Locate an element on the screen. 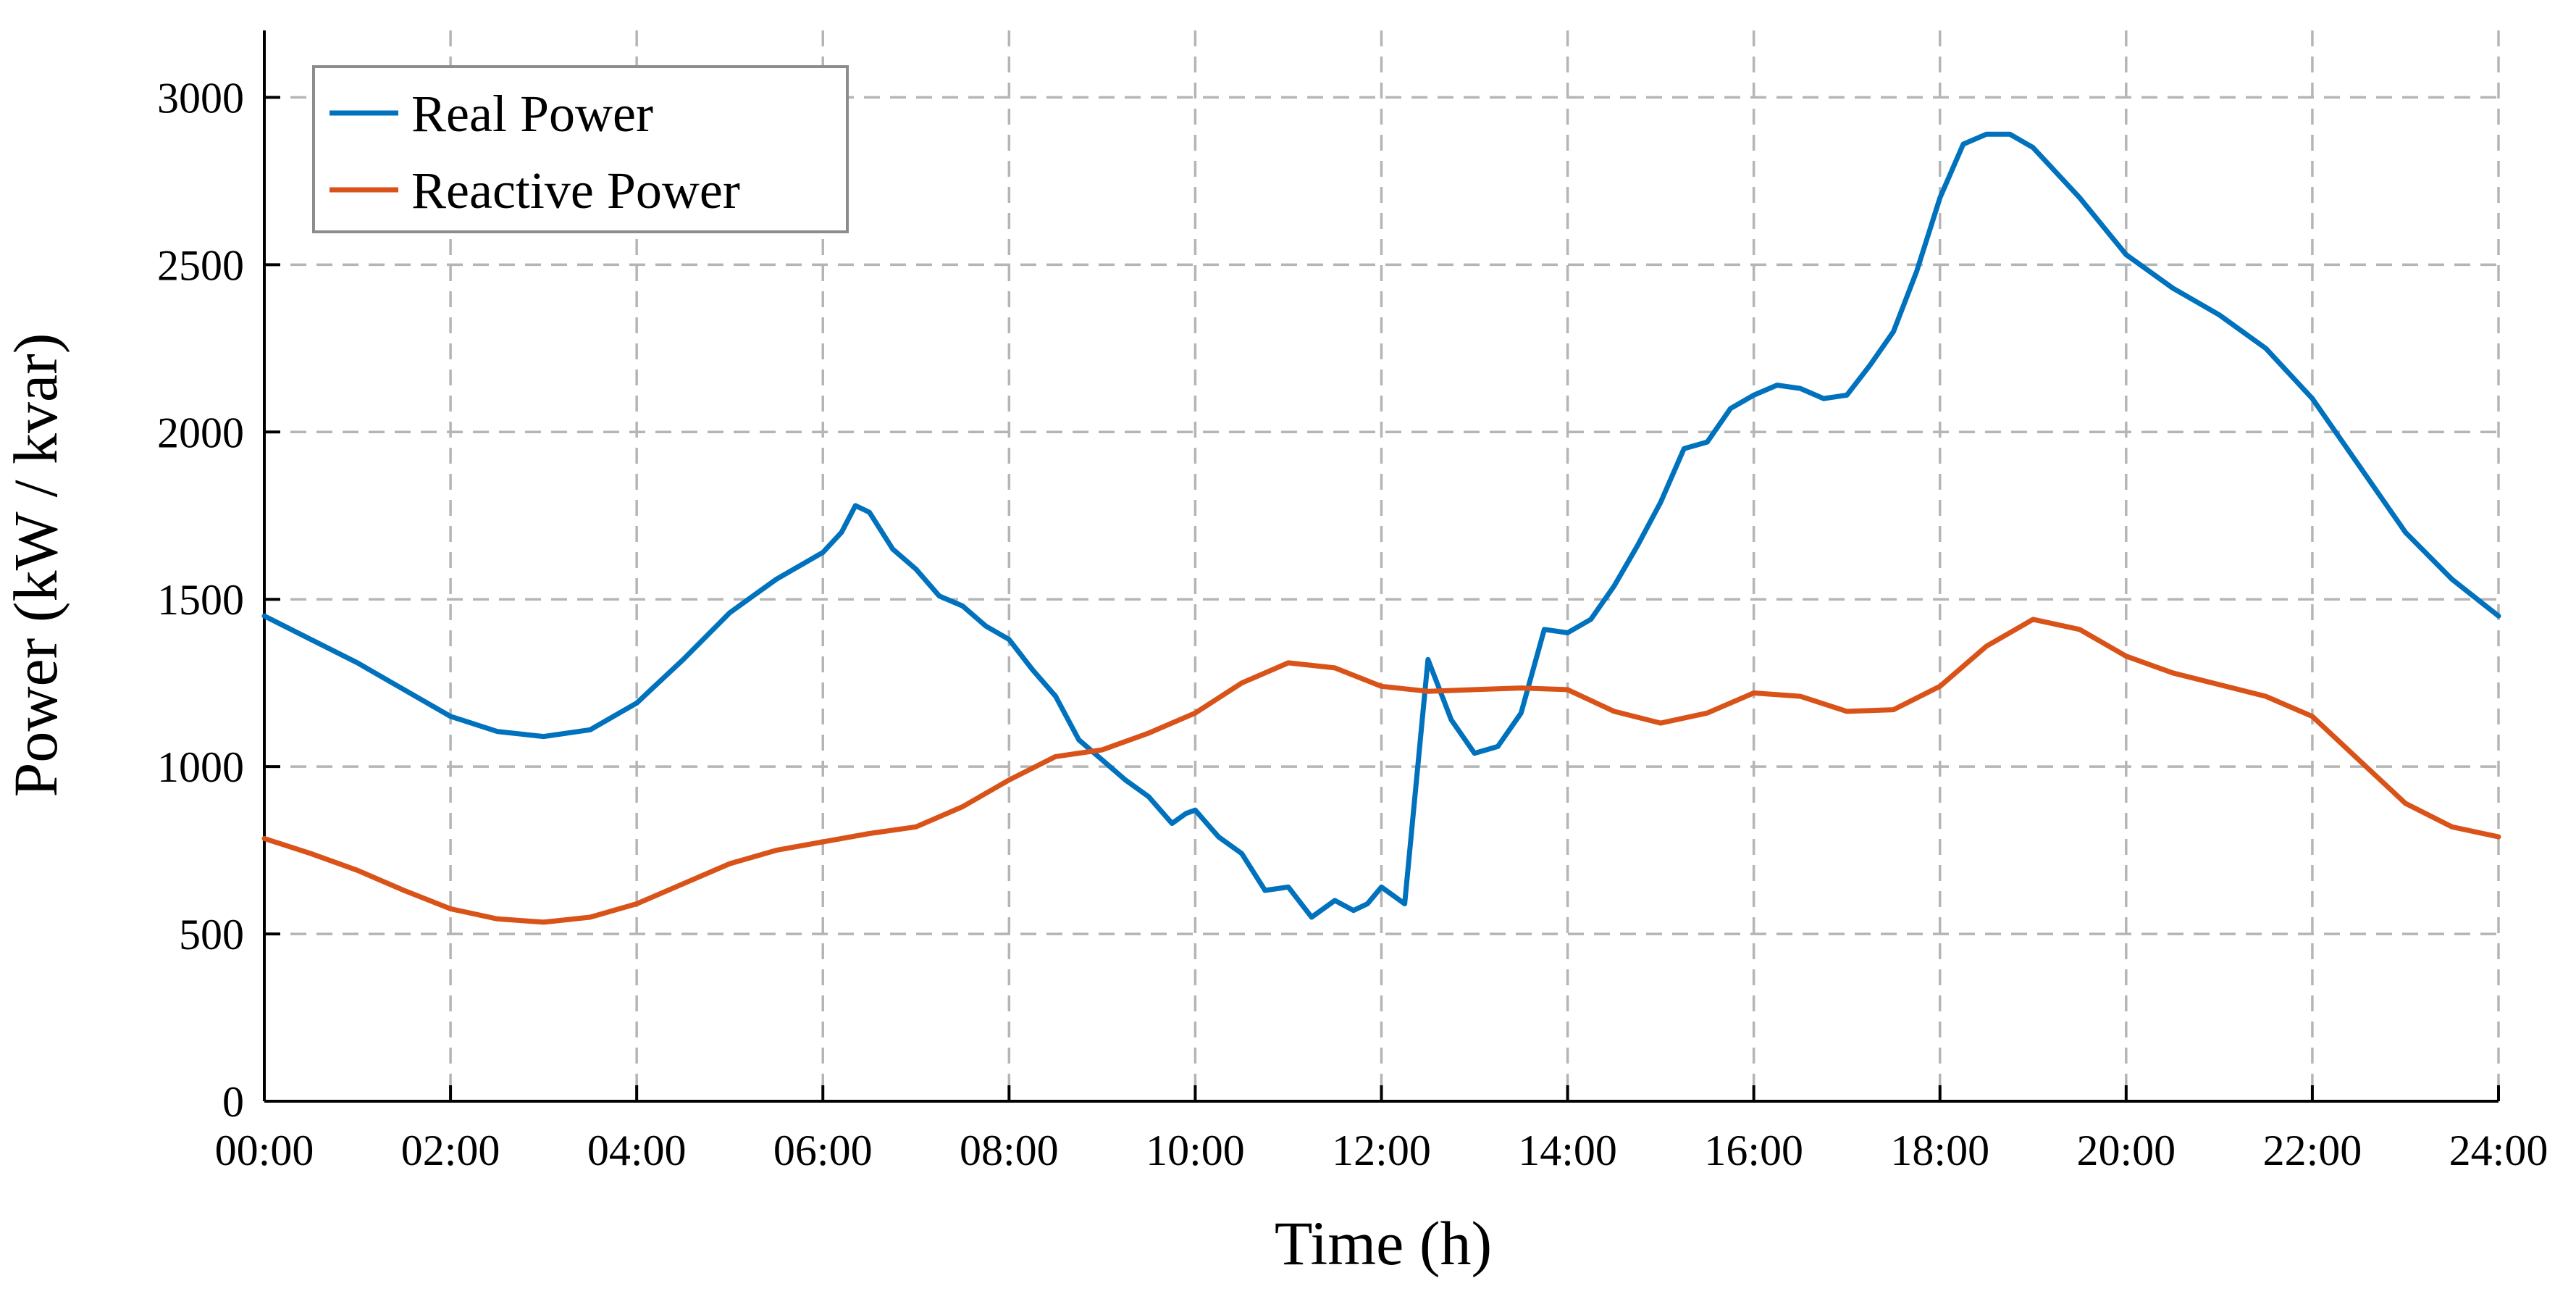  x-tick-label: 18:00 is located at coordinates (1939, 1150).